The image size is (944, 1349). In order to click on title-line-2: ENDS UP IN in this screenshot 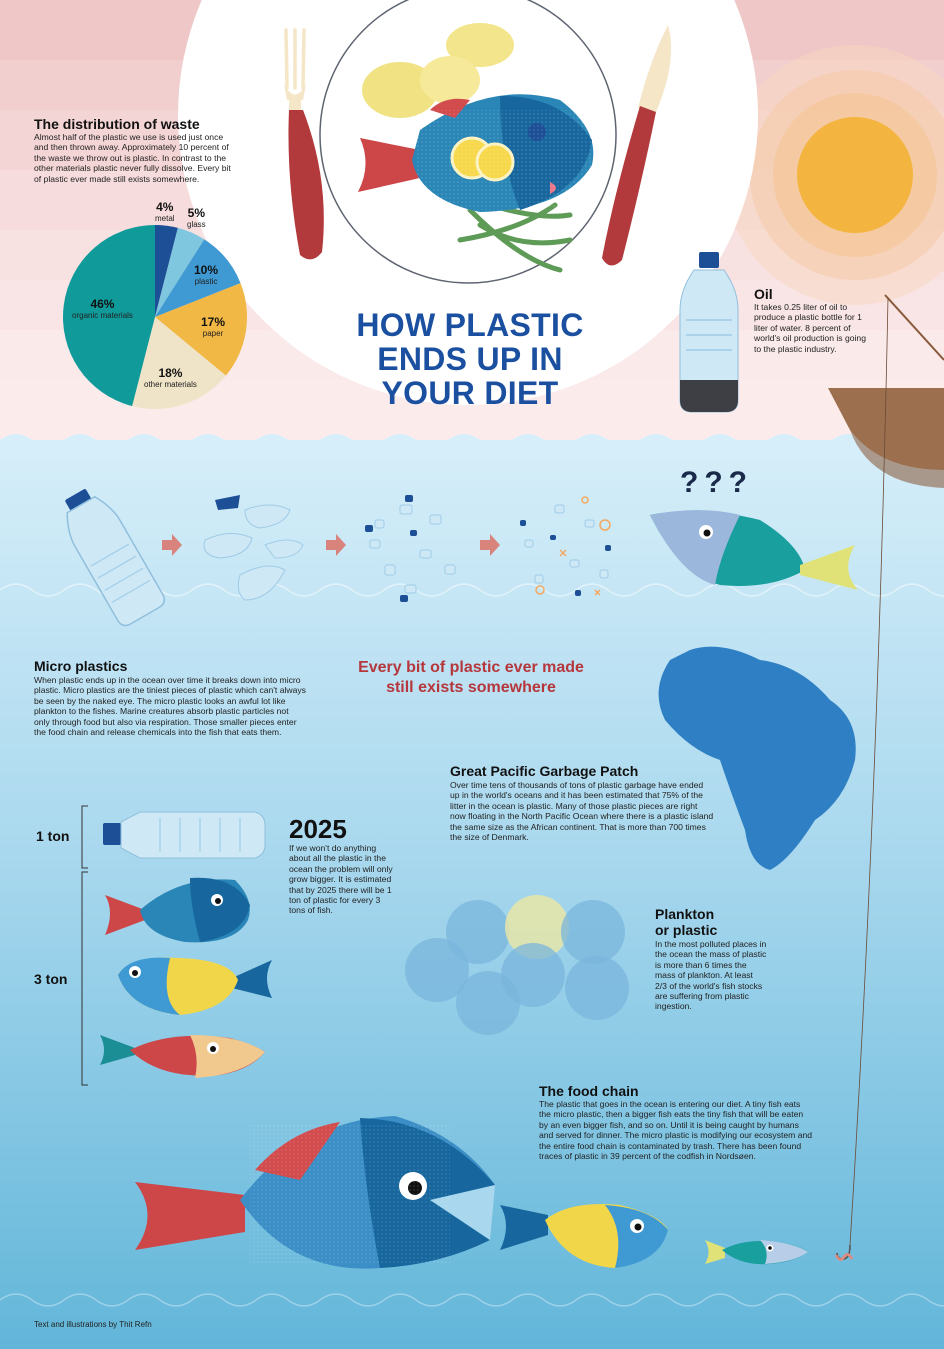, I will do `click(470, 359)`.